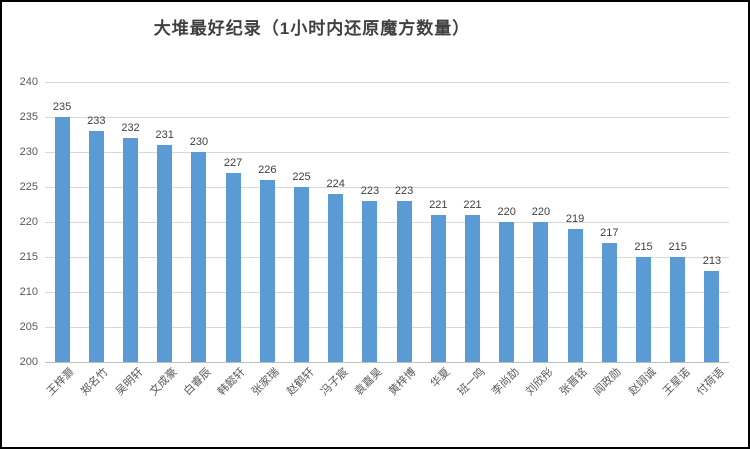  What do you see at coordinates (609, 233) in the screenshot?
I see `bar-value-label: 217` at bounding box center [609, 233].